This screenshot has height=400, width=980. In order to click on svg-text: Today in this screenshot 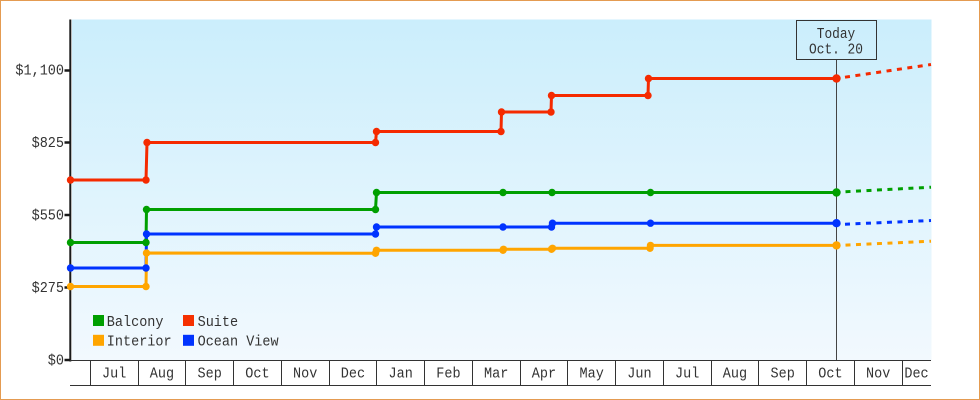, I will do `click(836, 34)`.